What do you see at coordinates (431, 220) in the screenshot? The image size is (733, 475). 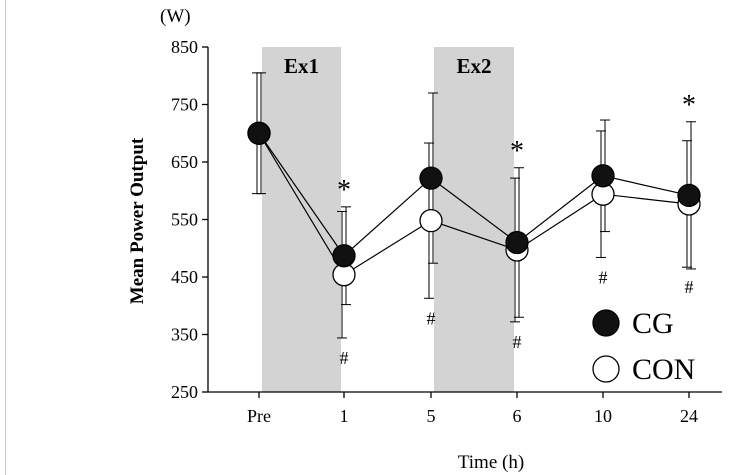 I see `data-point-con` at bounding box center [431, 220].